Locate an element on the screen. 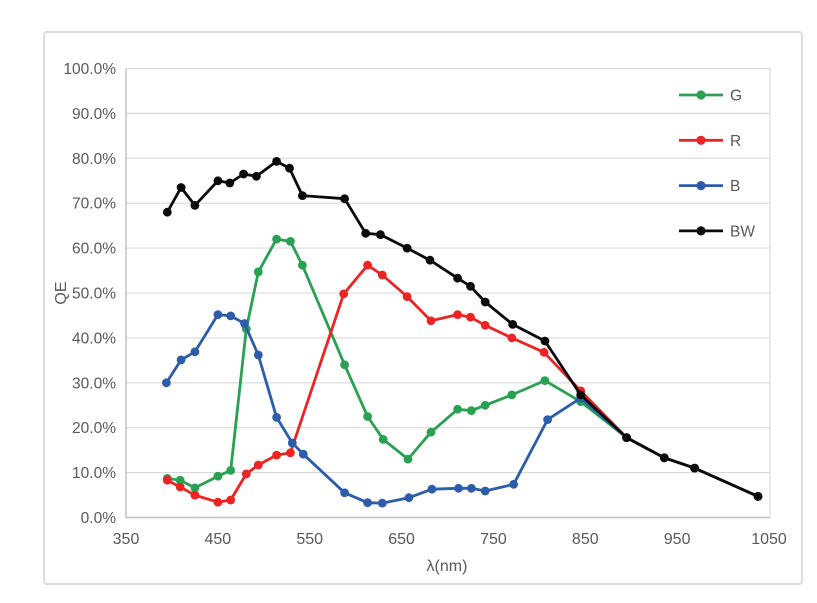 The width and height of the screenshot is (817, 603). legend-marker-sample-R is located at coordinates (701, 140).